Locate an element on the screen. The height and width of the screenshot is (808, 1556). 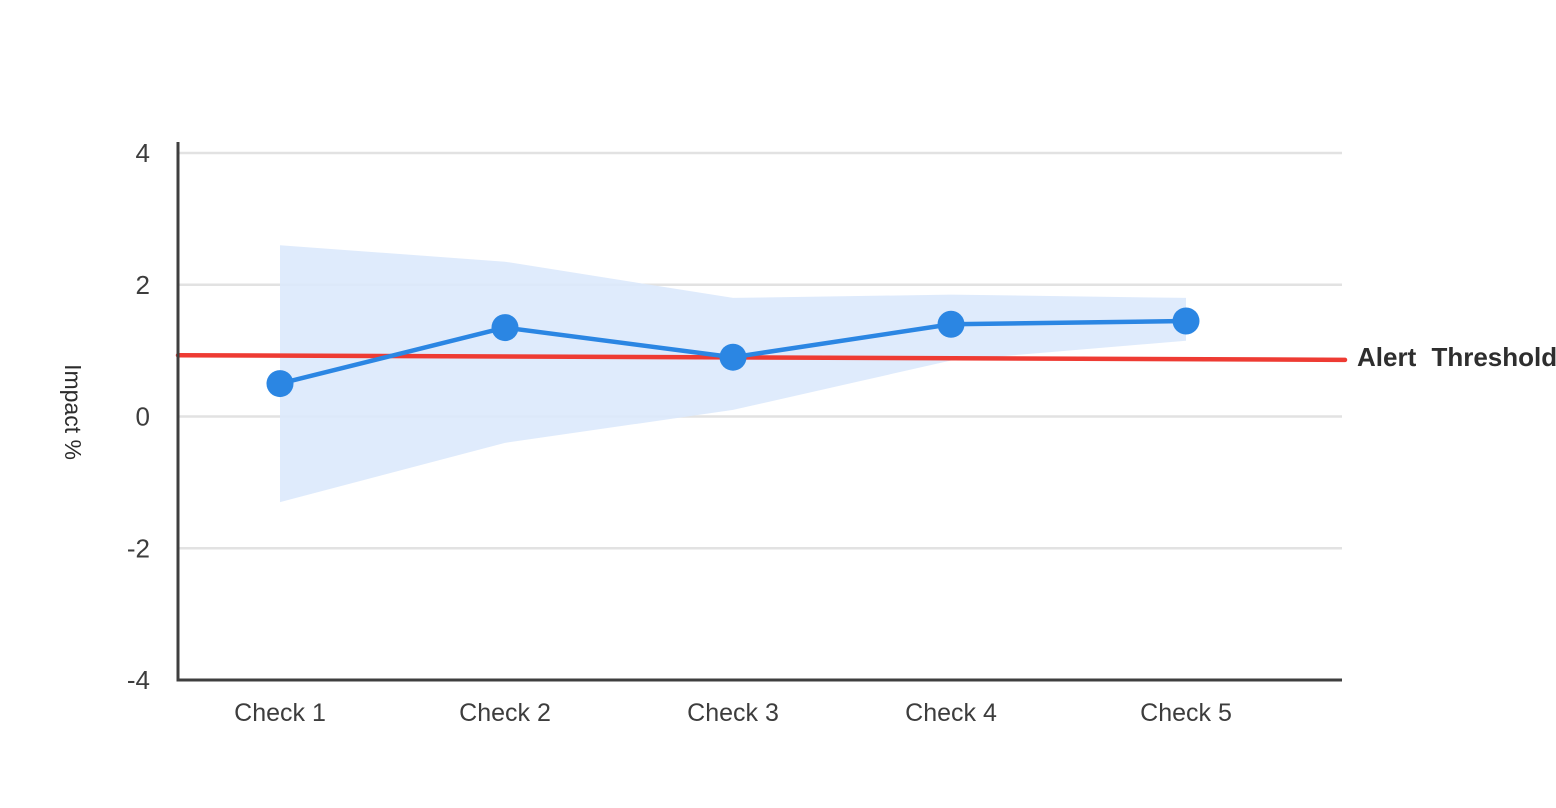
data-points is located at coordinates (733, 352).